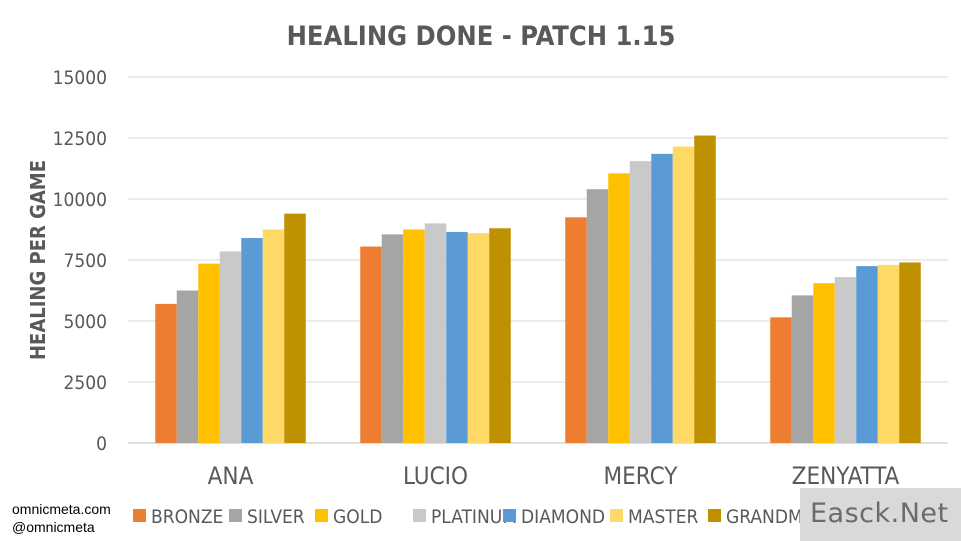 The height and width of the screenshot is (541, 961). I want to click on bar-ana-platinum, so click(230, 347).